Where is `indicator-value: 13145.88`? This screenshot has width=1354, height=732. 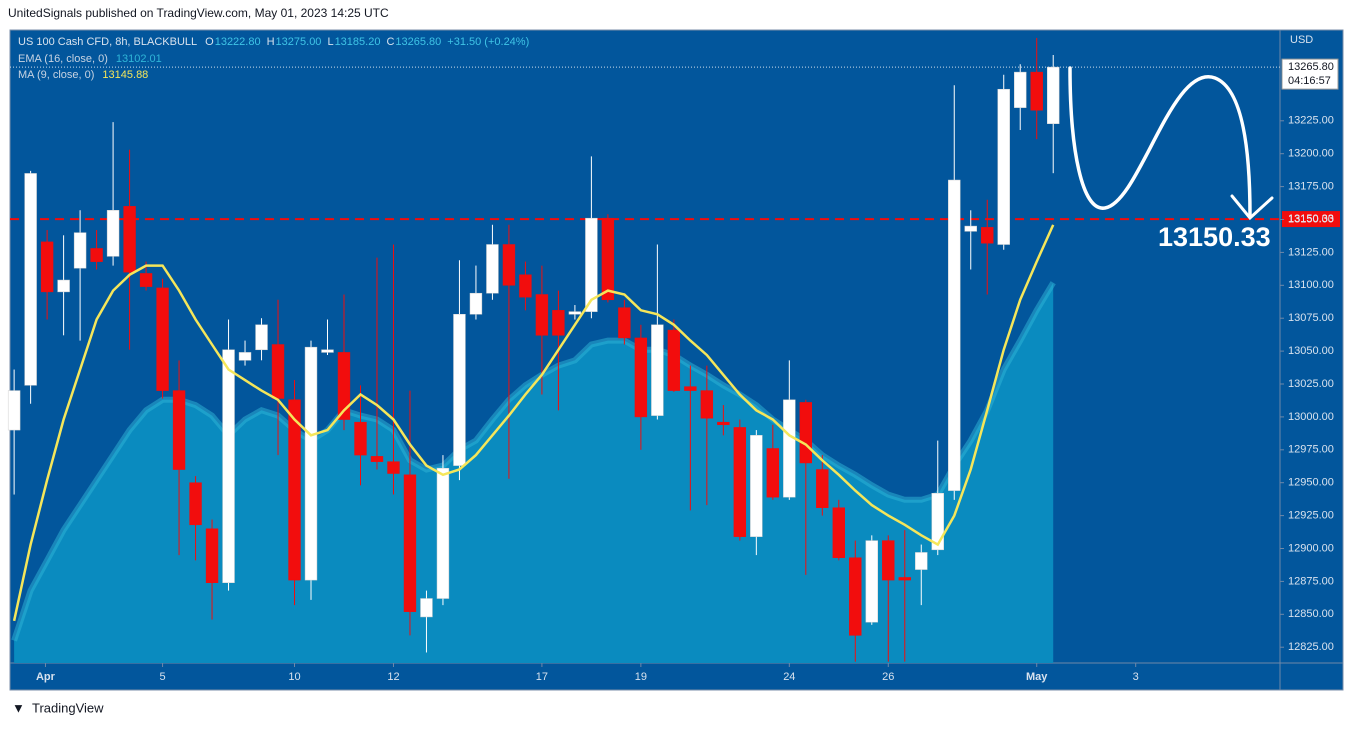 indicator-value: 13145.88 is located at coordinates (125, 75).